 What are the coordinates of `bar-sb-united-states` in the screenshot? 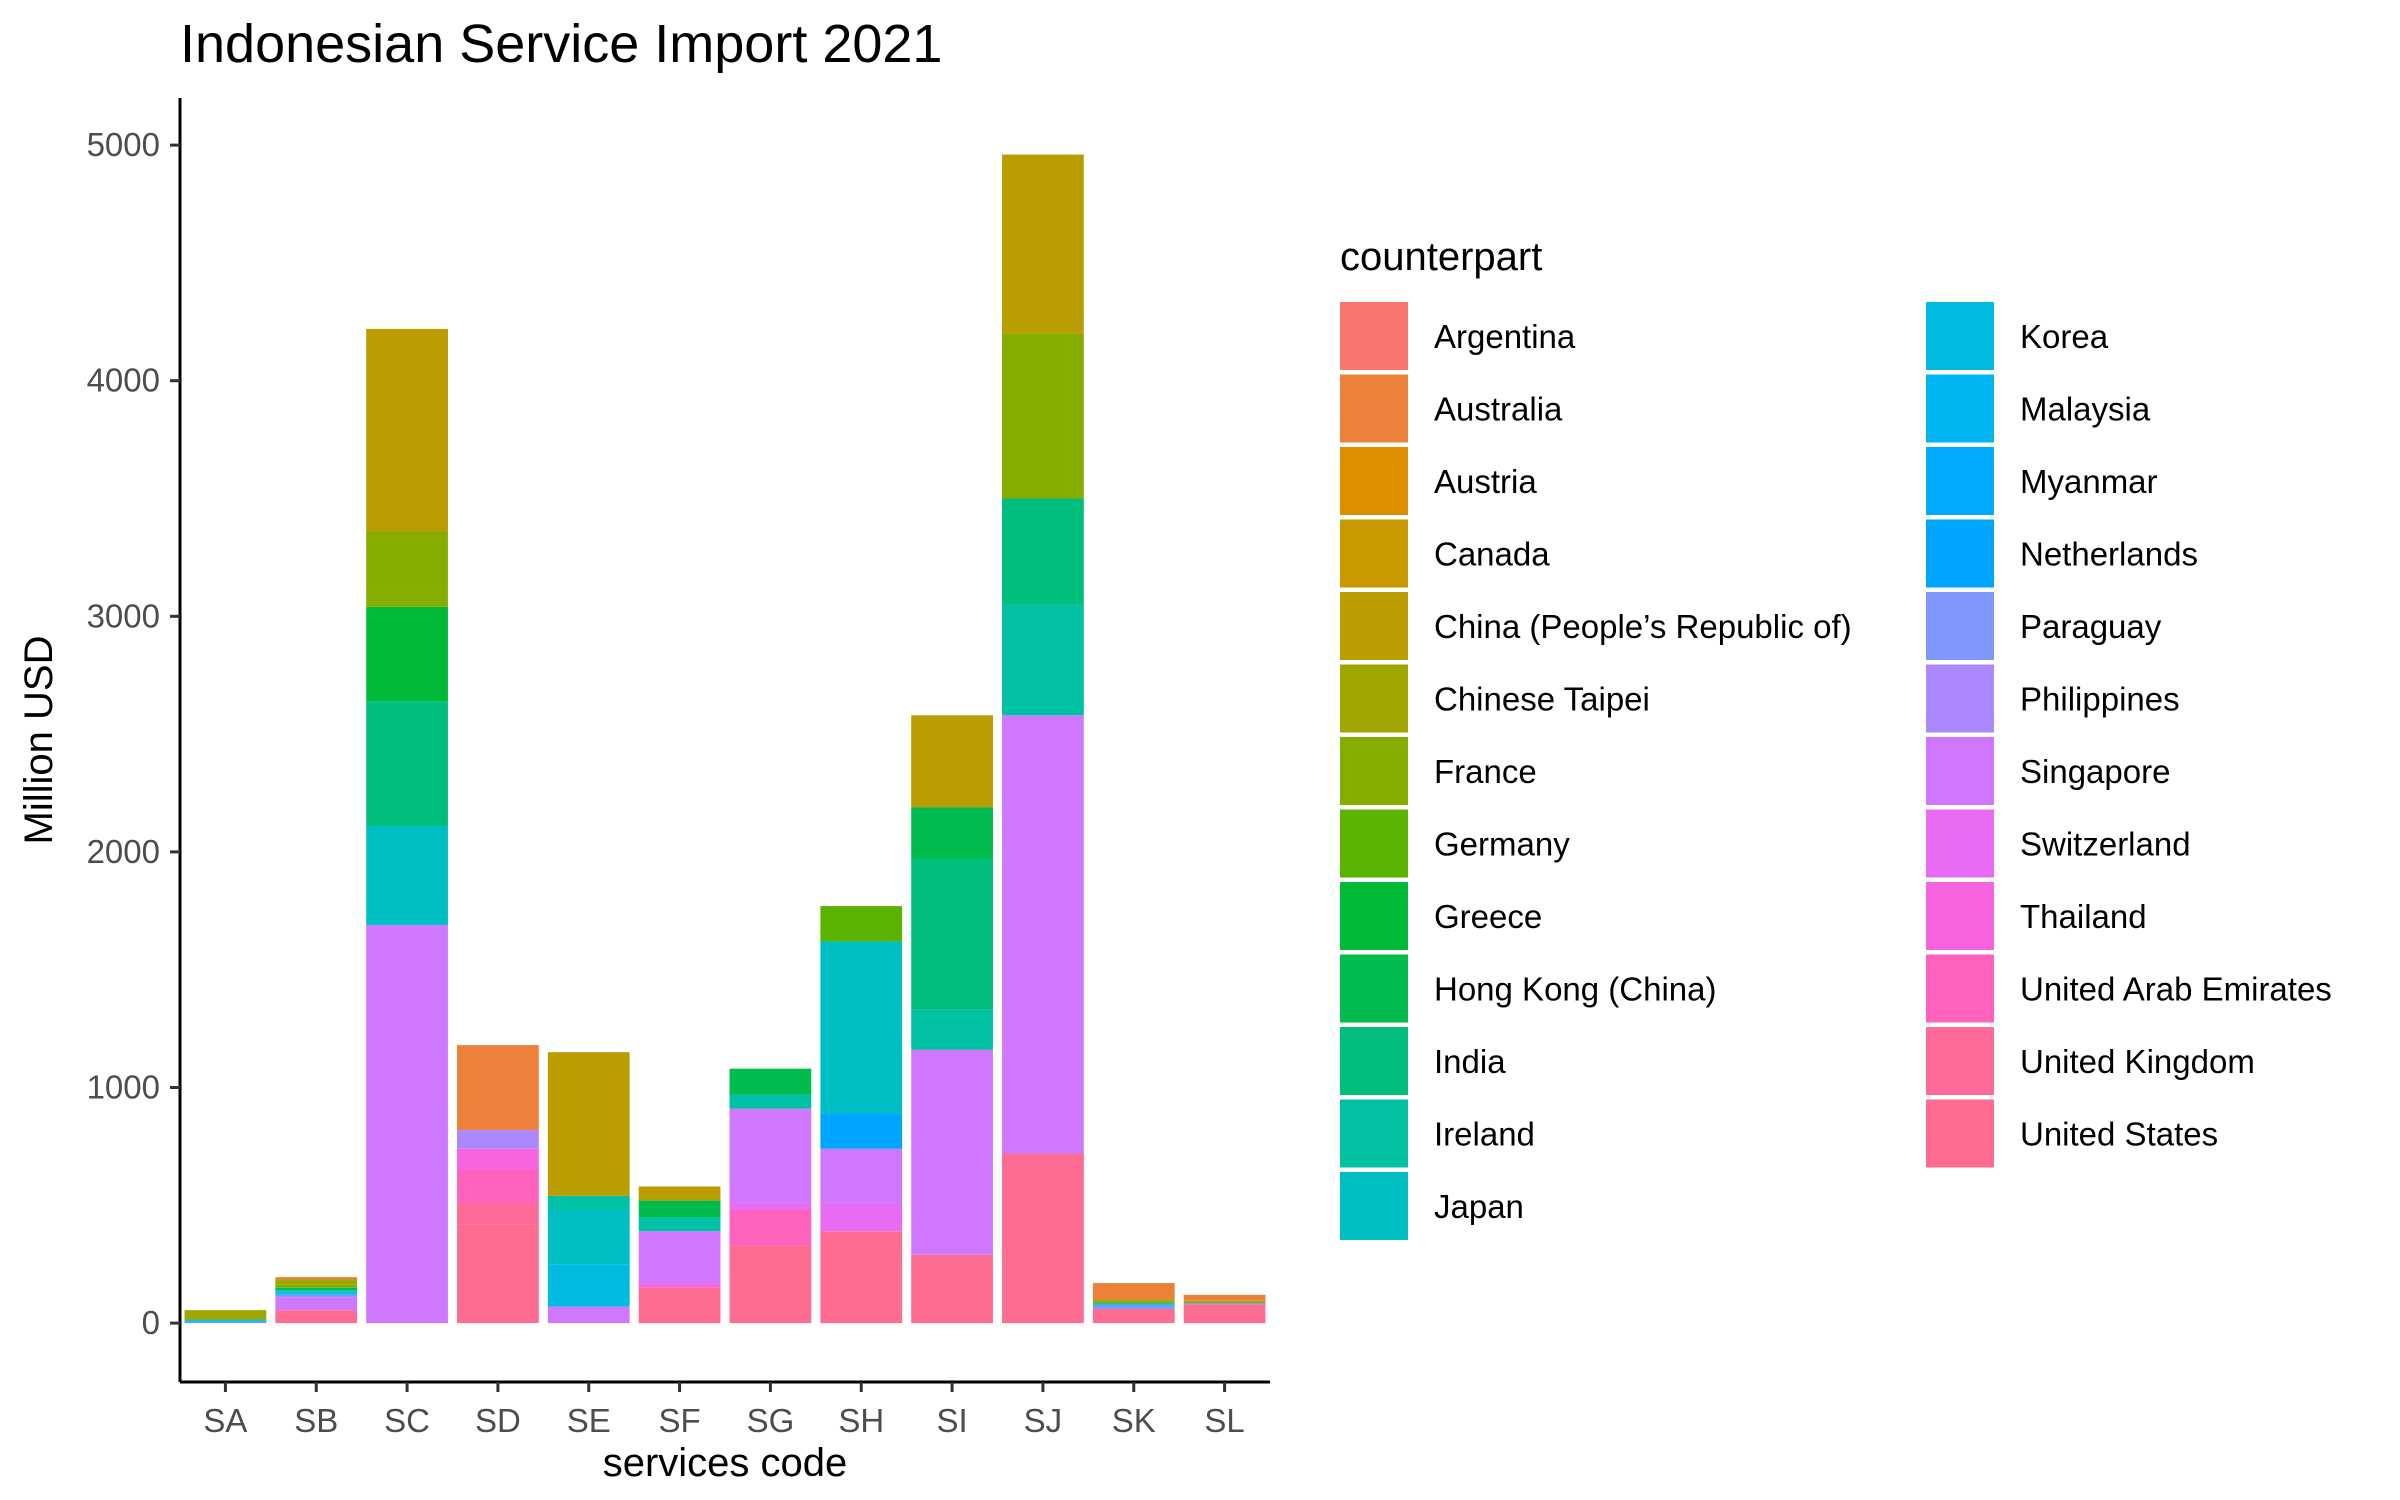 It's located at (316, 1317).